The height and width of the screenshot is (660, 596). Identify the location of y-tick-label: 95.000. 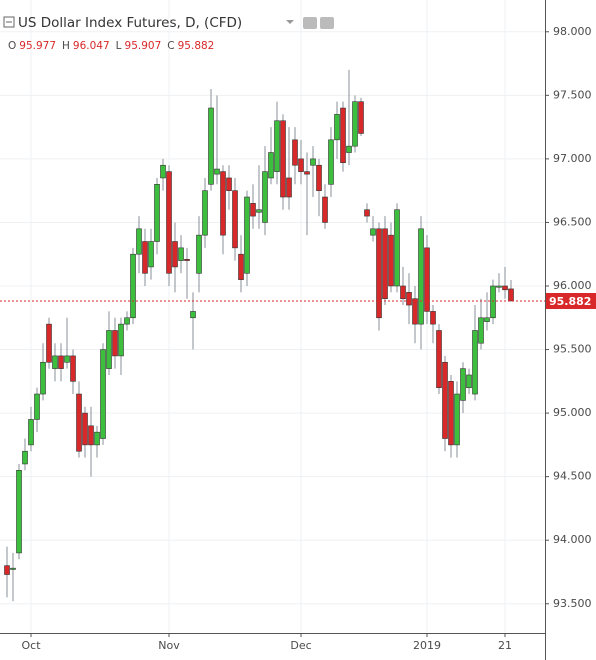
(572, 412).